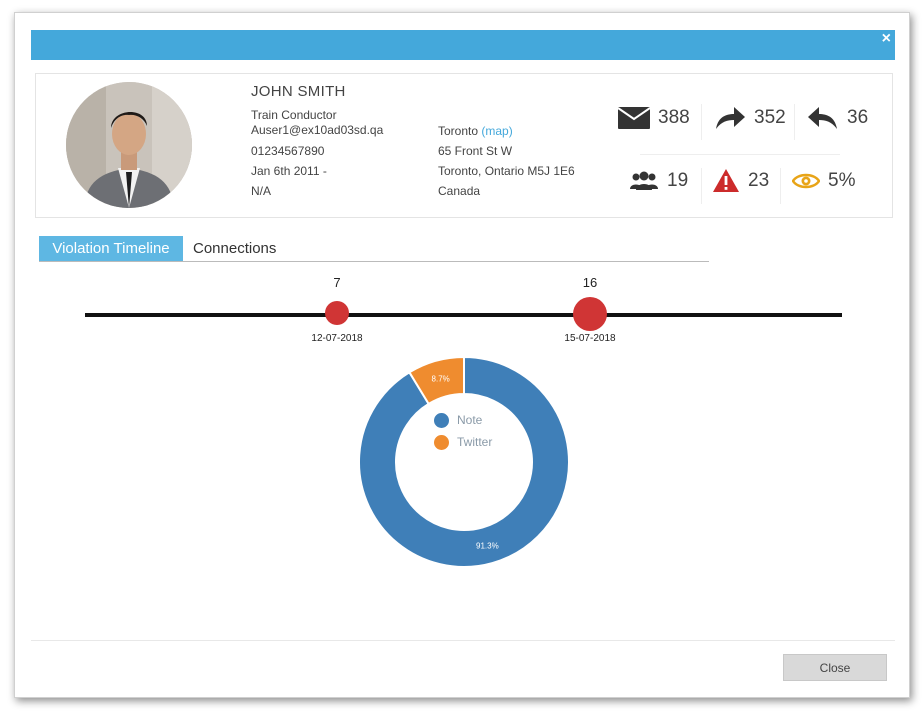 Image resolution: width=924 pixels, height=714 pixels. I want to click on envelope-icon, so click(634, 118).